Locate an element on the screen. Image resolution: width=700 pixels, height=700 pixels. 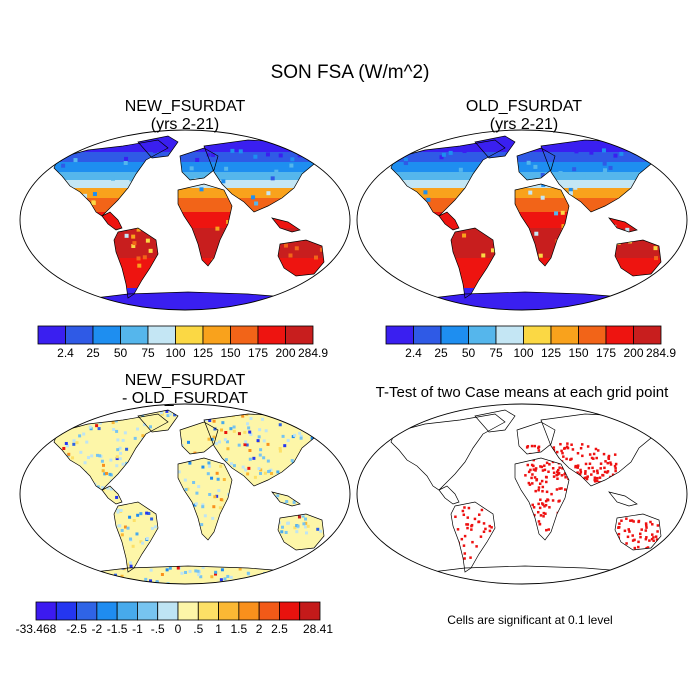
map-ttest-land is located at coordinates (522, 494).